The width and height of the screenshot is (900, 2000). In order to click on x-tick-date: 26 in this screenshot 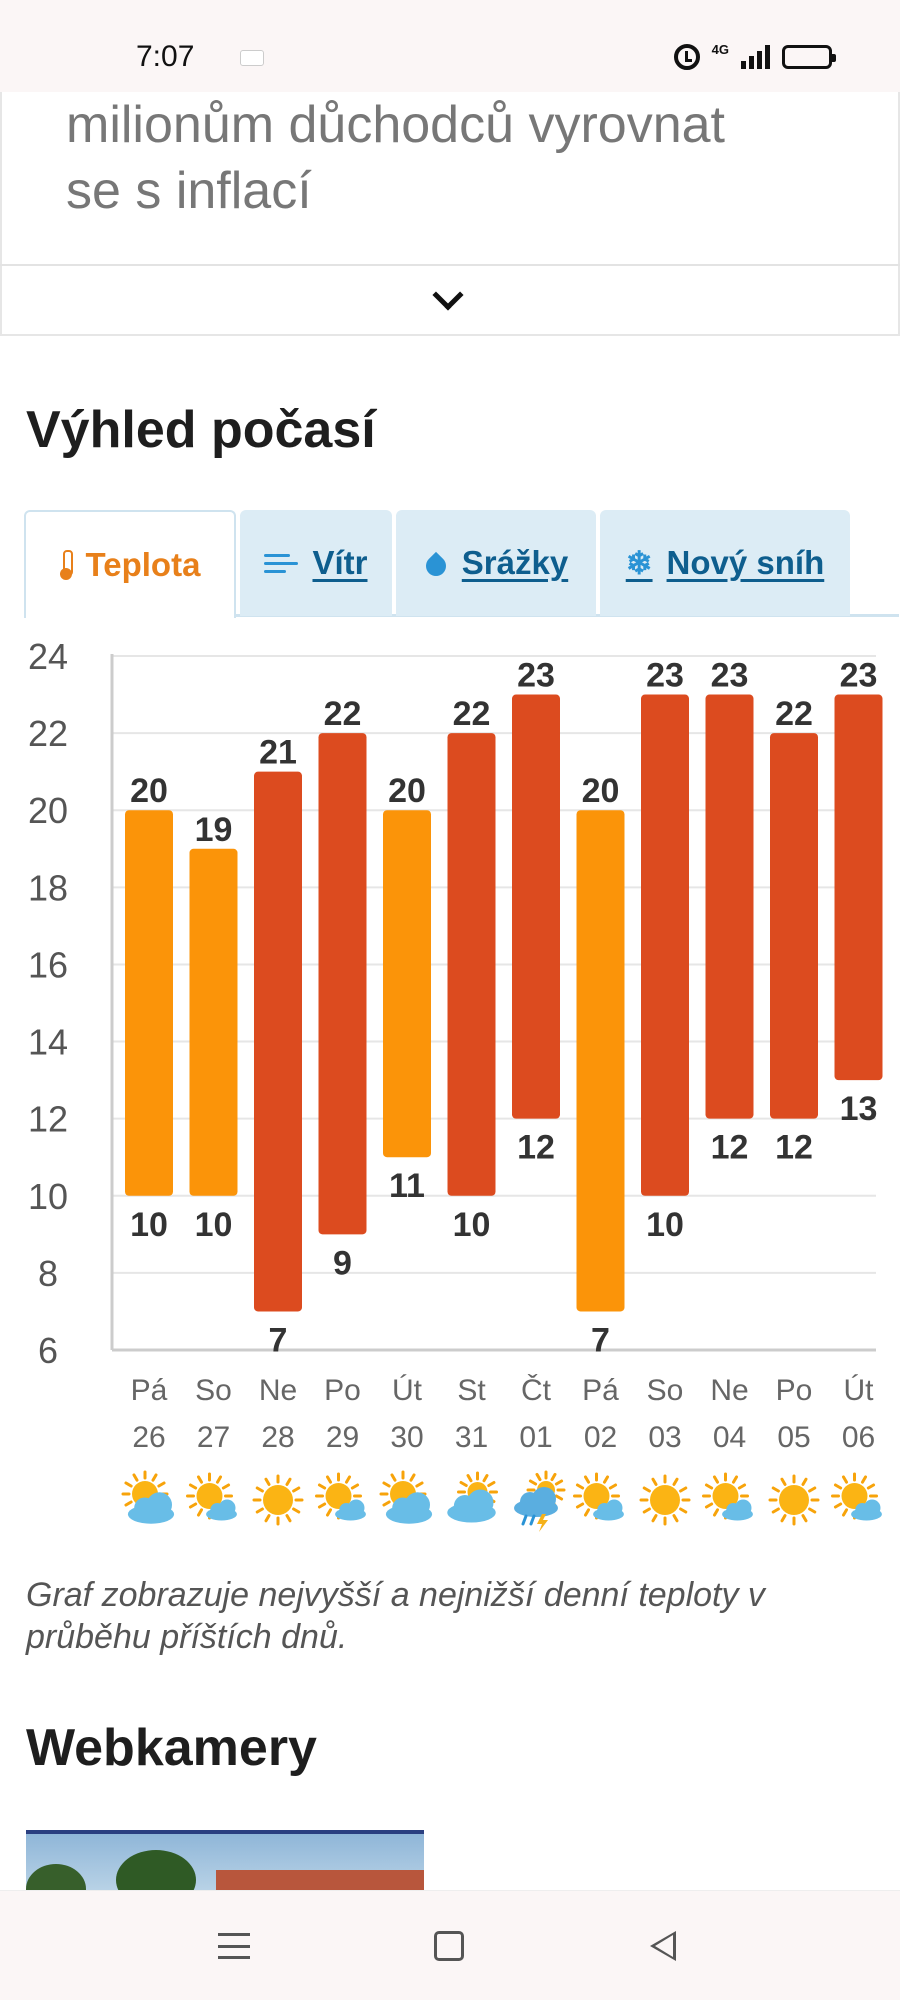, I will do `click(148, 1437)`.